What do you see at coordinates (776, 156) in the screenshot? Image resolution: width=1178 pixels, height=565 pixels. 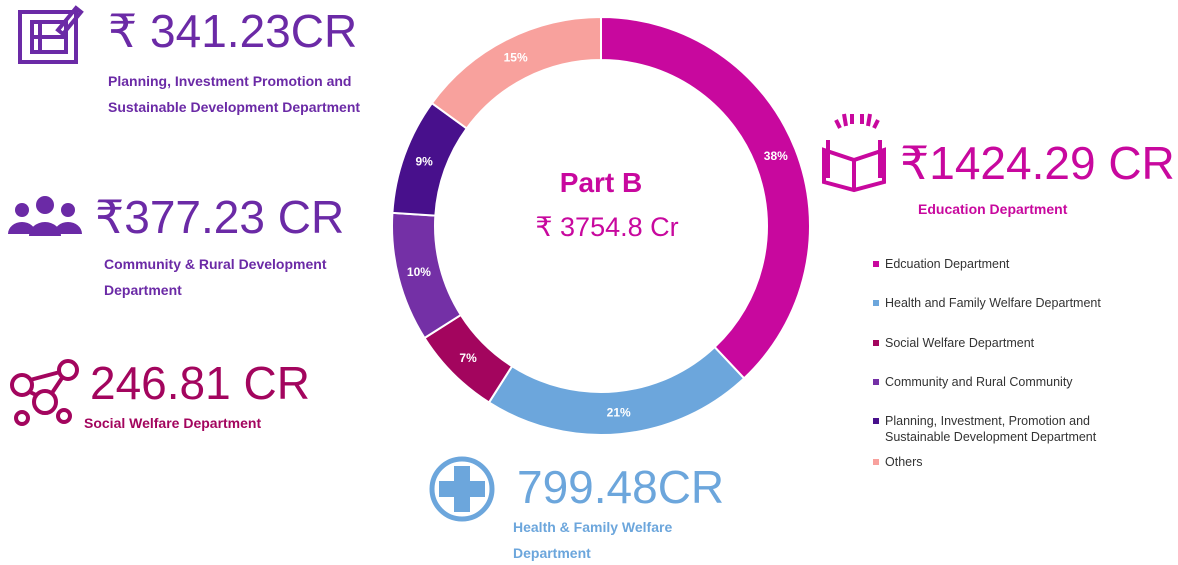 I see `slice-label: 38%` at bounding box center [776, 156].